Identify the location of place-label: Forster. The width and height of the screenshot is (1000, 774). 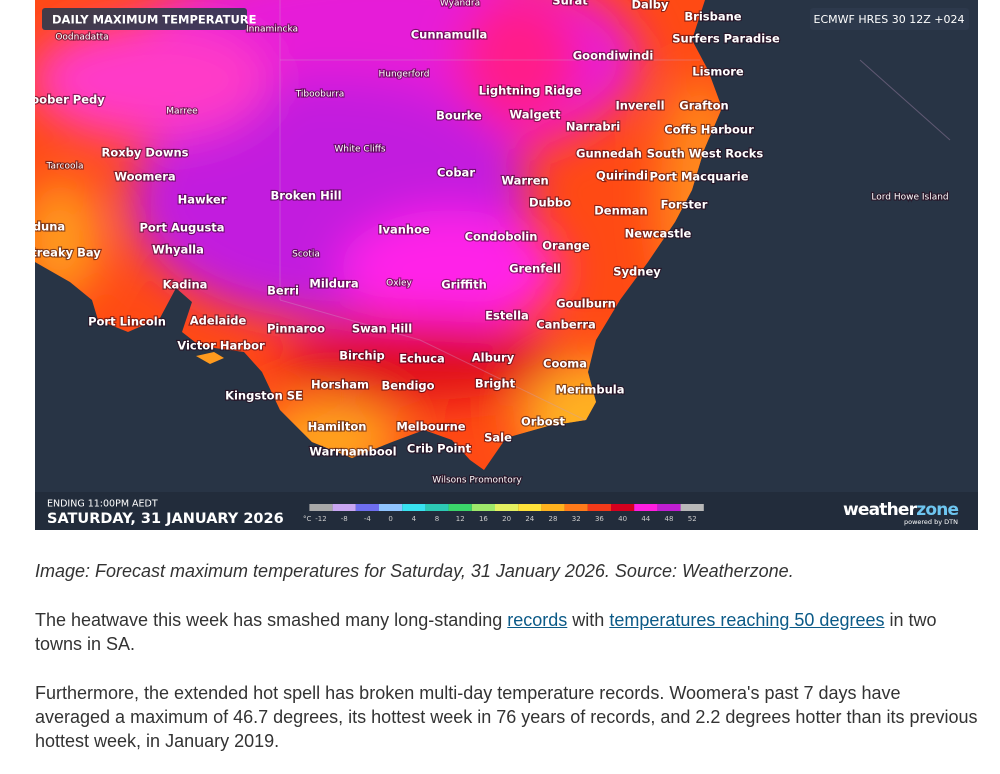
(684, 205).